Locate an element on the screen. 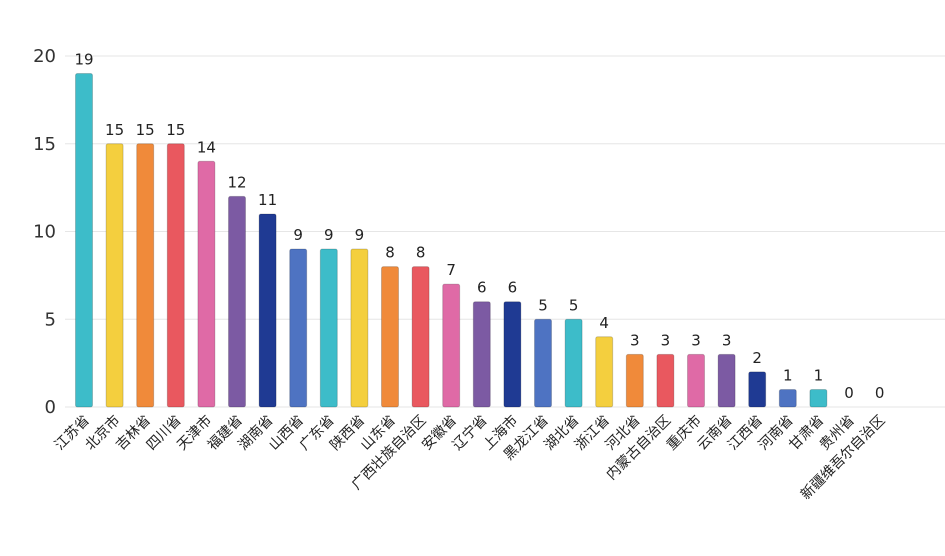 The image size is (945, 556). bar-value-label: 14 is located at coordinates (206, 147).